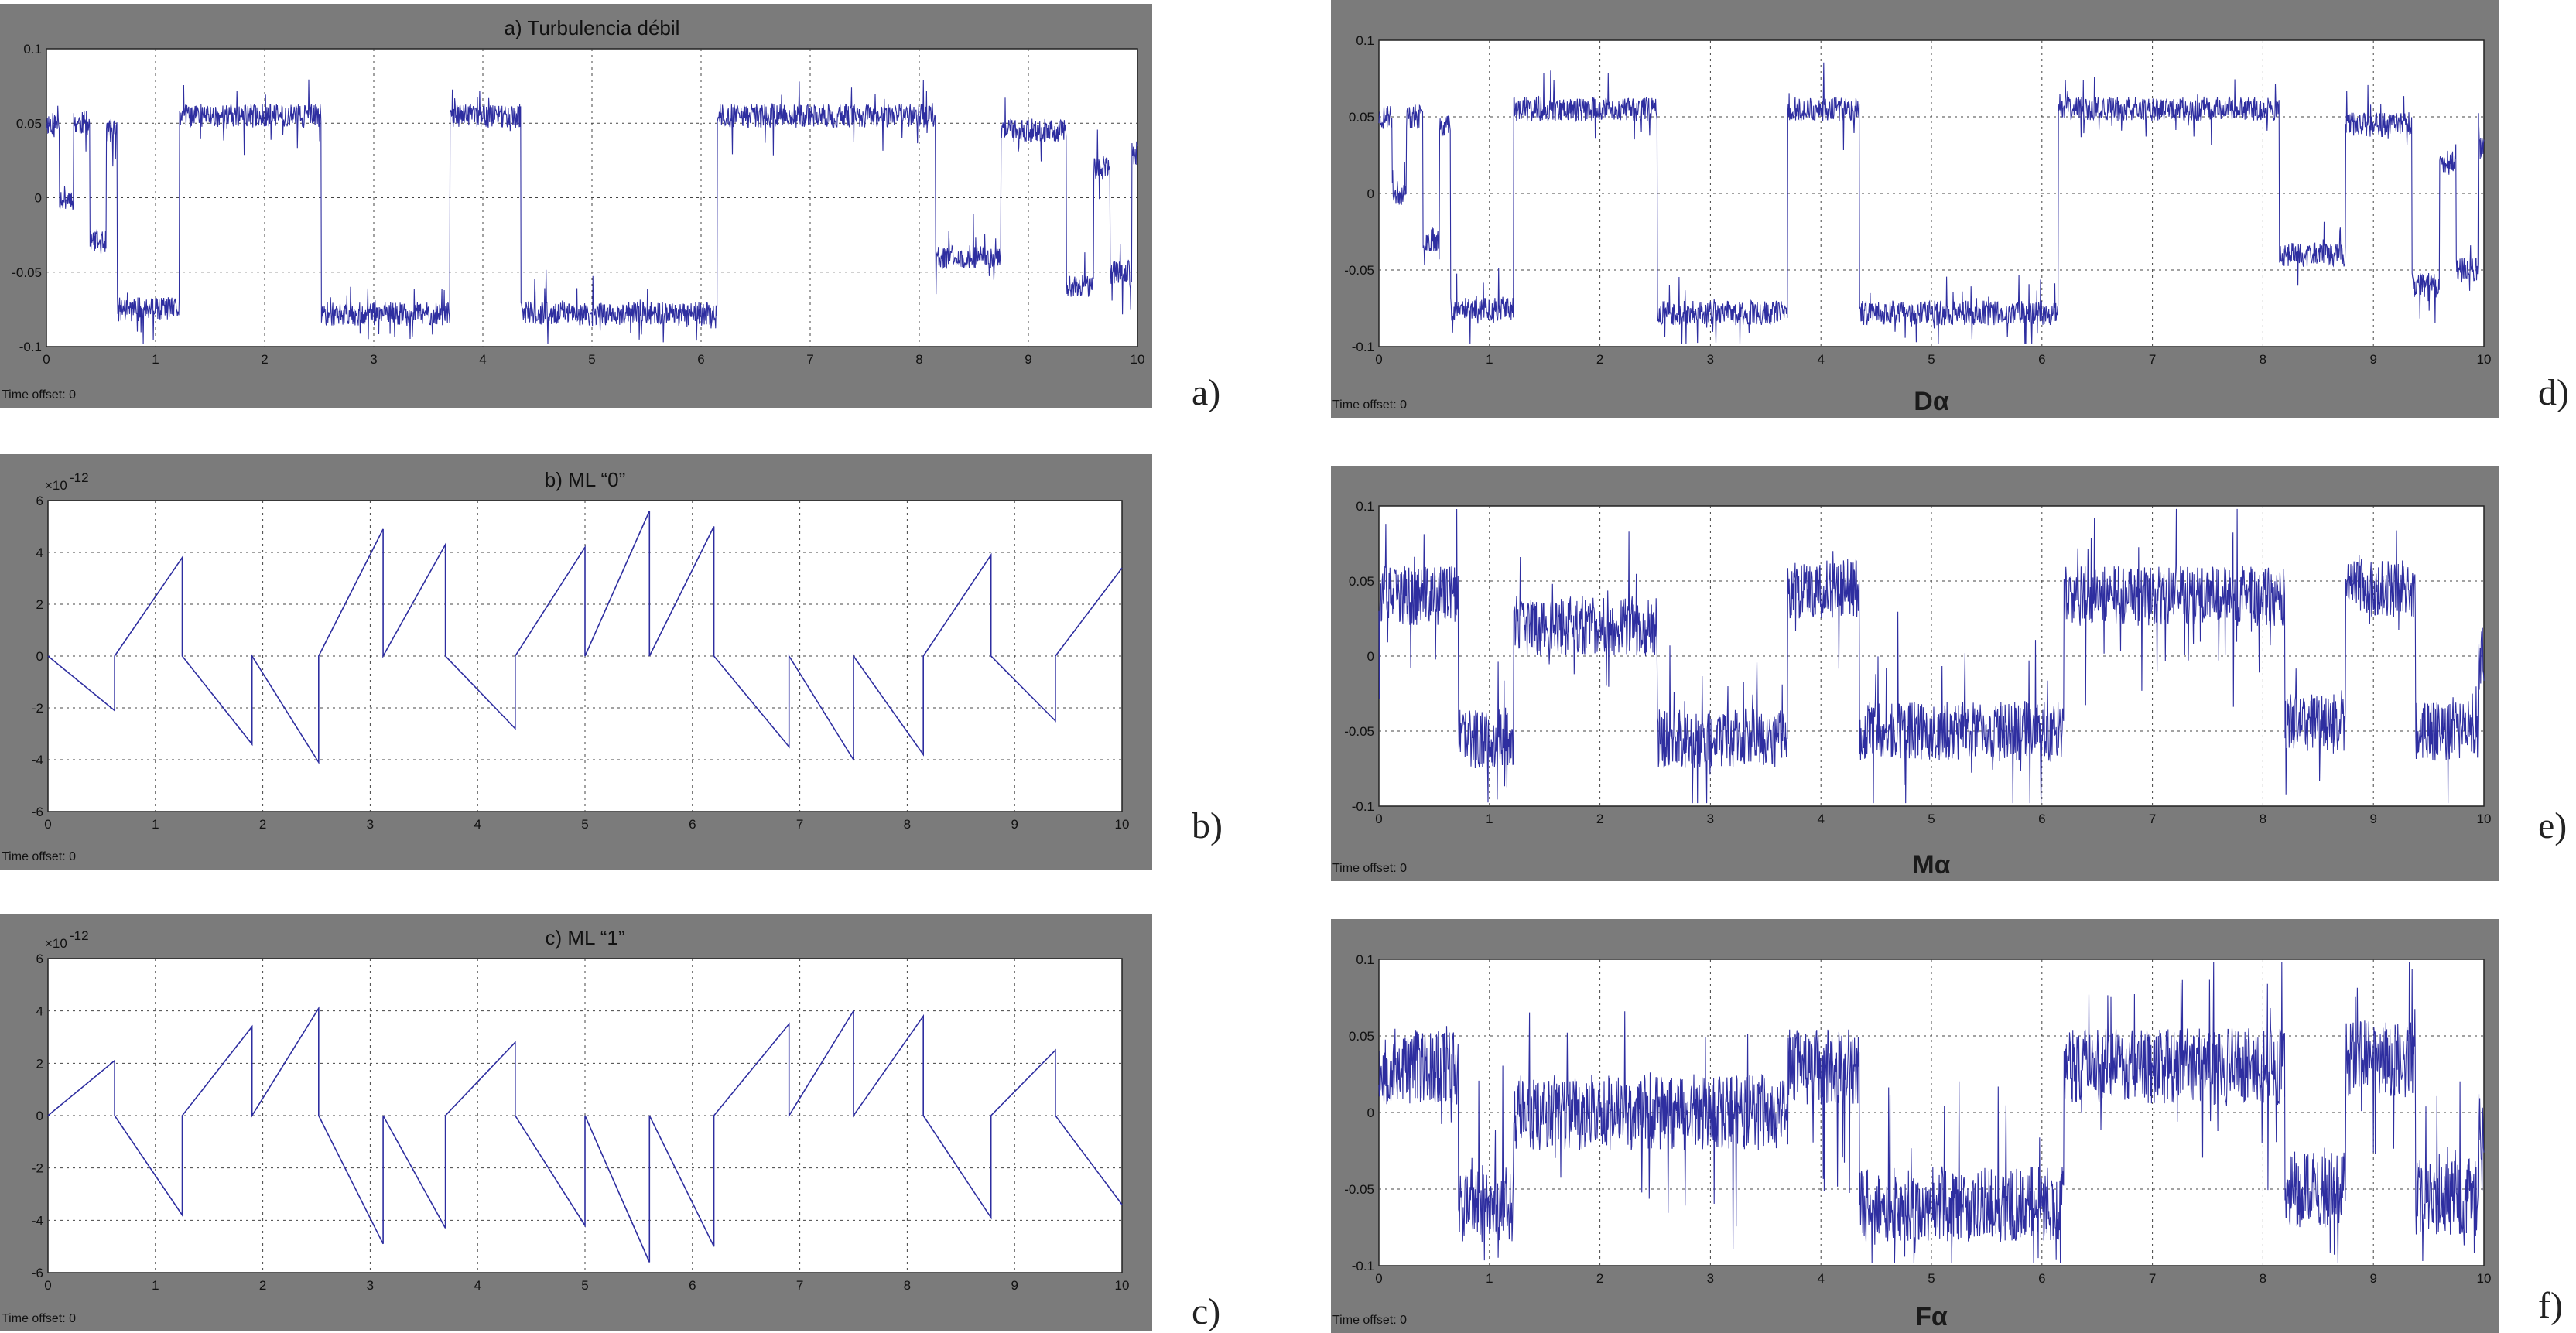  What do you see at coordinates (483, 359) in the screenshot?
I see `x-tick-label-a-4: 4` at bounding box center [483, 359].